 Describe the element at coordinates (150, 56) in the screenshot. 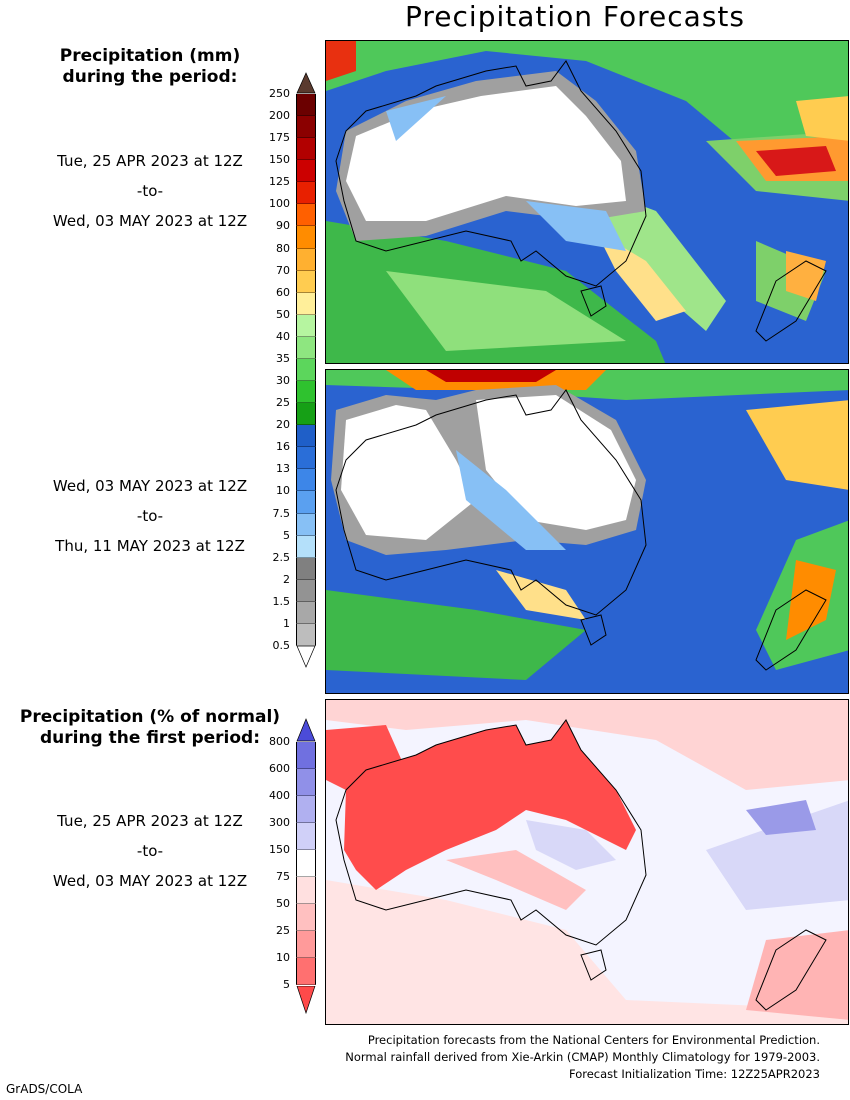

I see `legend-precip-heading-line1: Precipitation (mm)` at that location.